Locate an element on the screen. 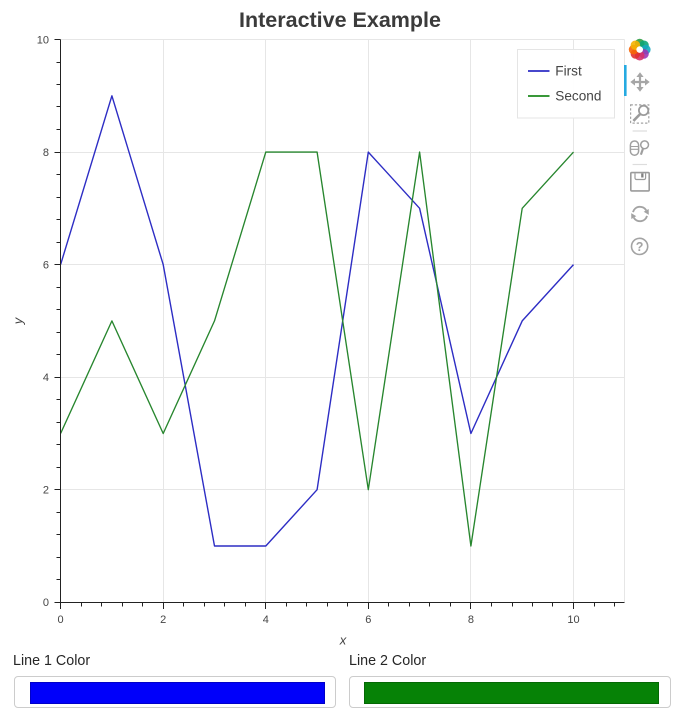 The width and height of the screenshot is (694, 721). svg-text: First is located at coordinates (568, 71).